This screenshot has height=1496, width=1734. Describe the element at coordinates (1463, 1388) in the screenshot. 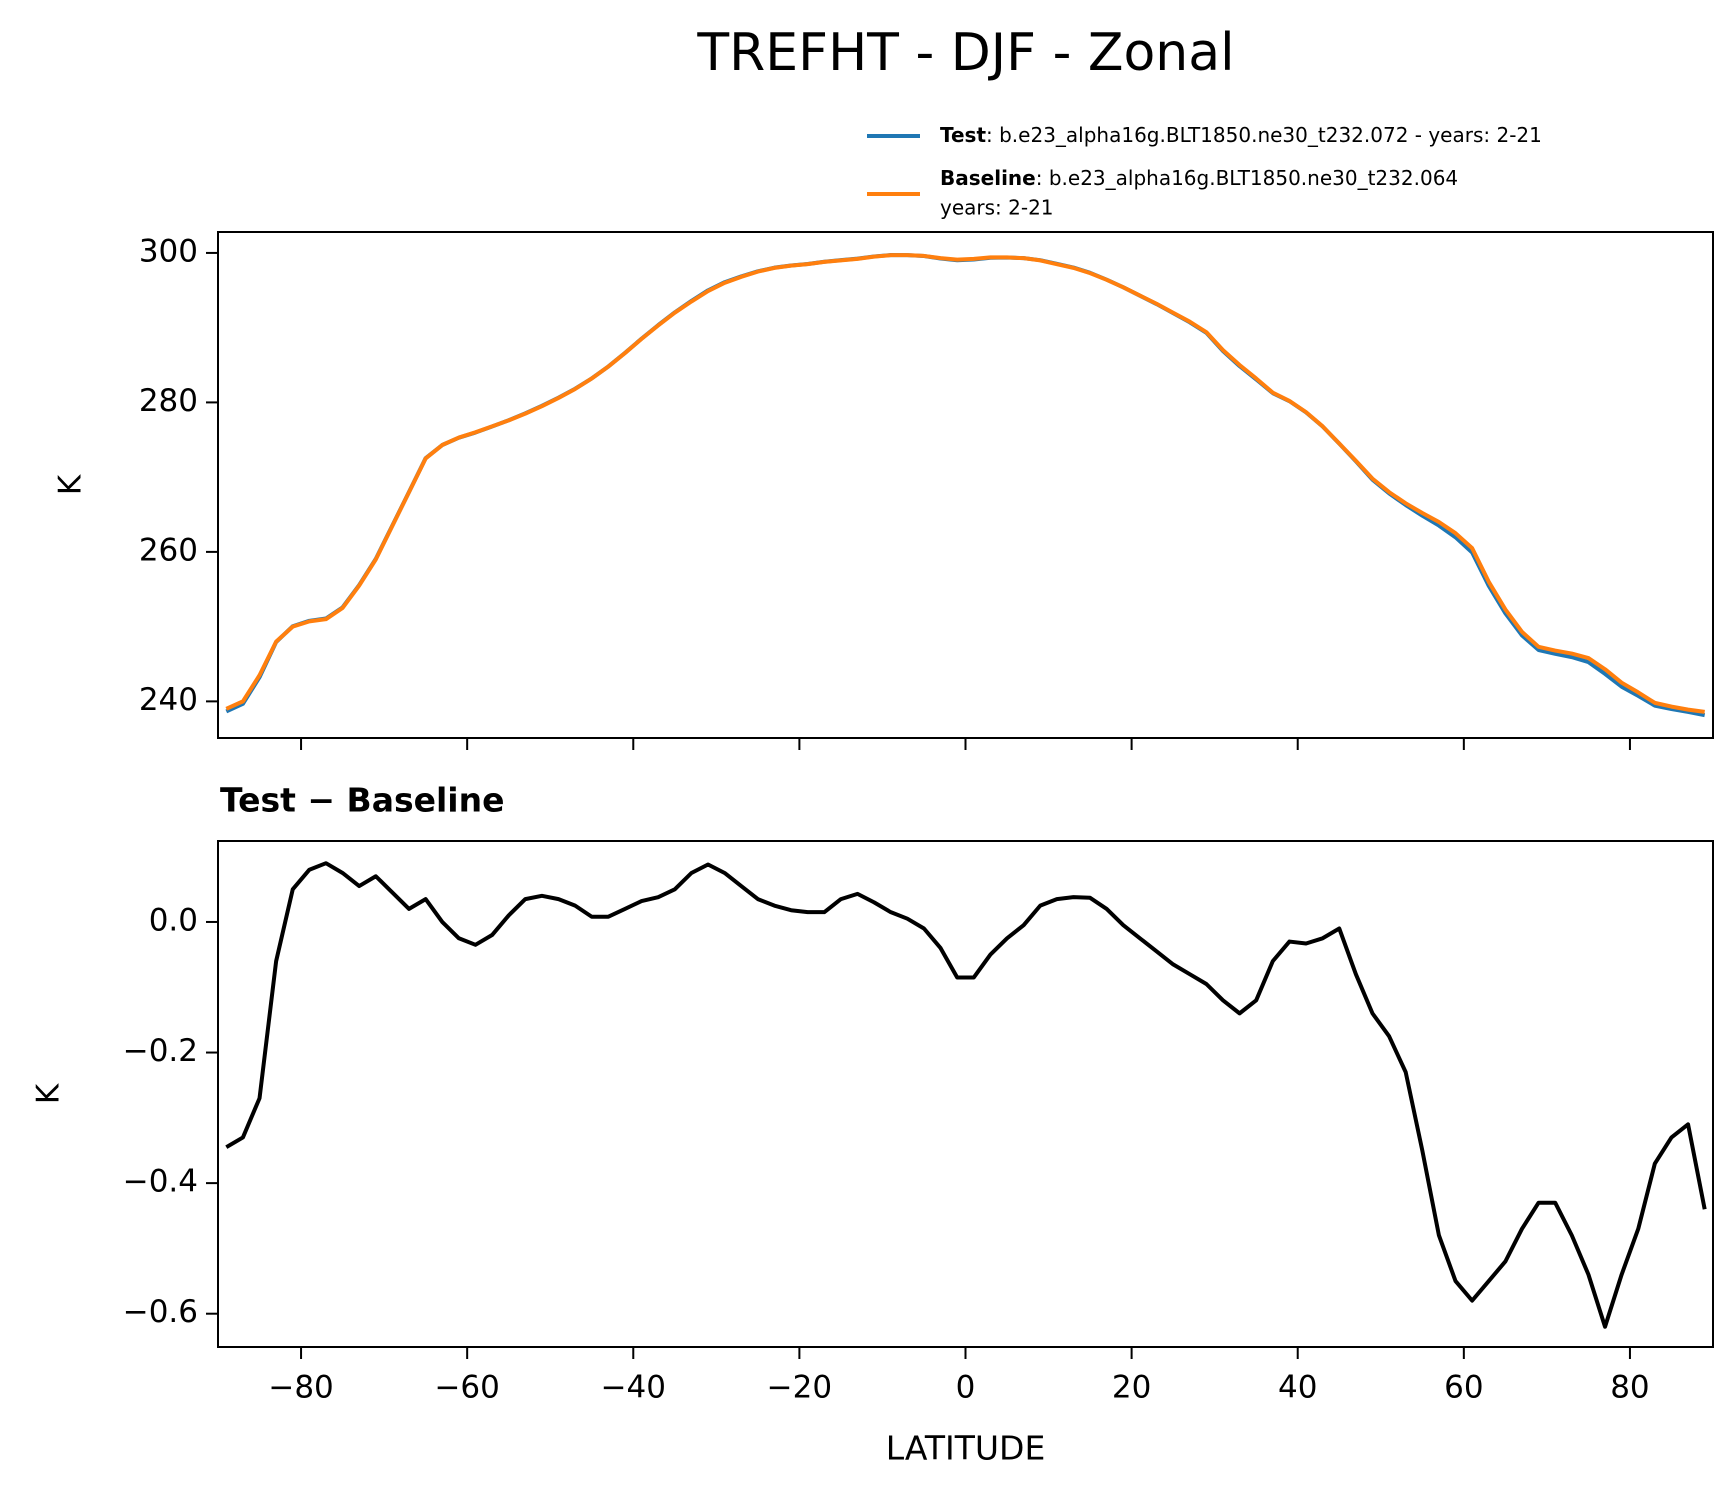

I see `x-tick-label: 60` at that location.